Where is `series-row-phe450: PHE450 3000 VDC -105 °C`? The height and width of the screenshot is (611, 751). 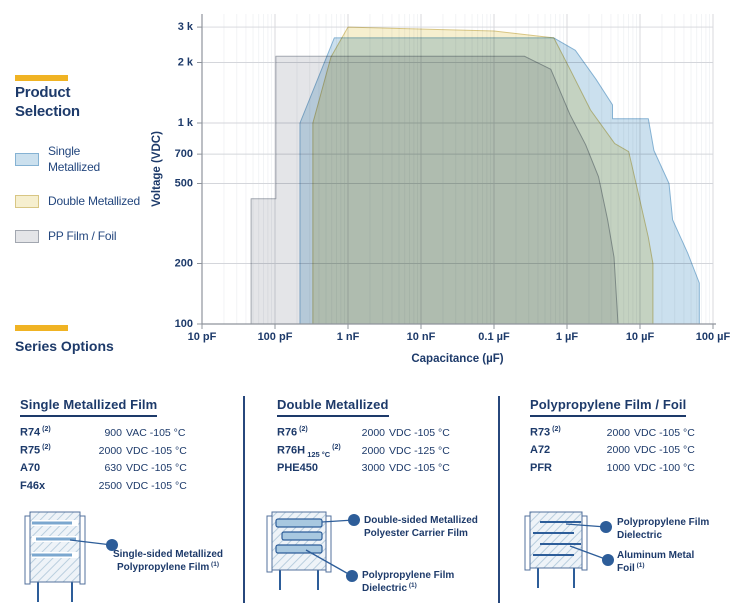
series-row-phe450: PHE450 3000 VDC -105 °C is located at coordinates (363, 471).